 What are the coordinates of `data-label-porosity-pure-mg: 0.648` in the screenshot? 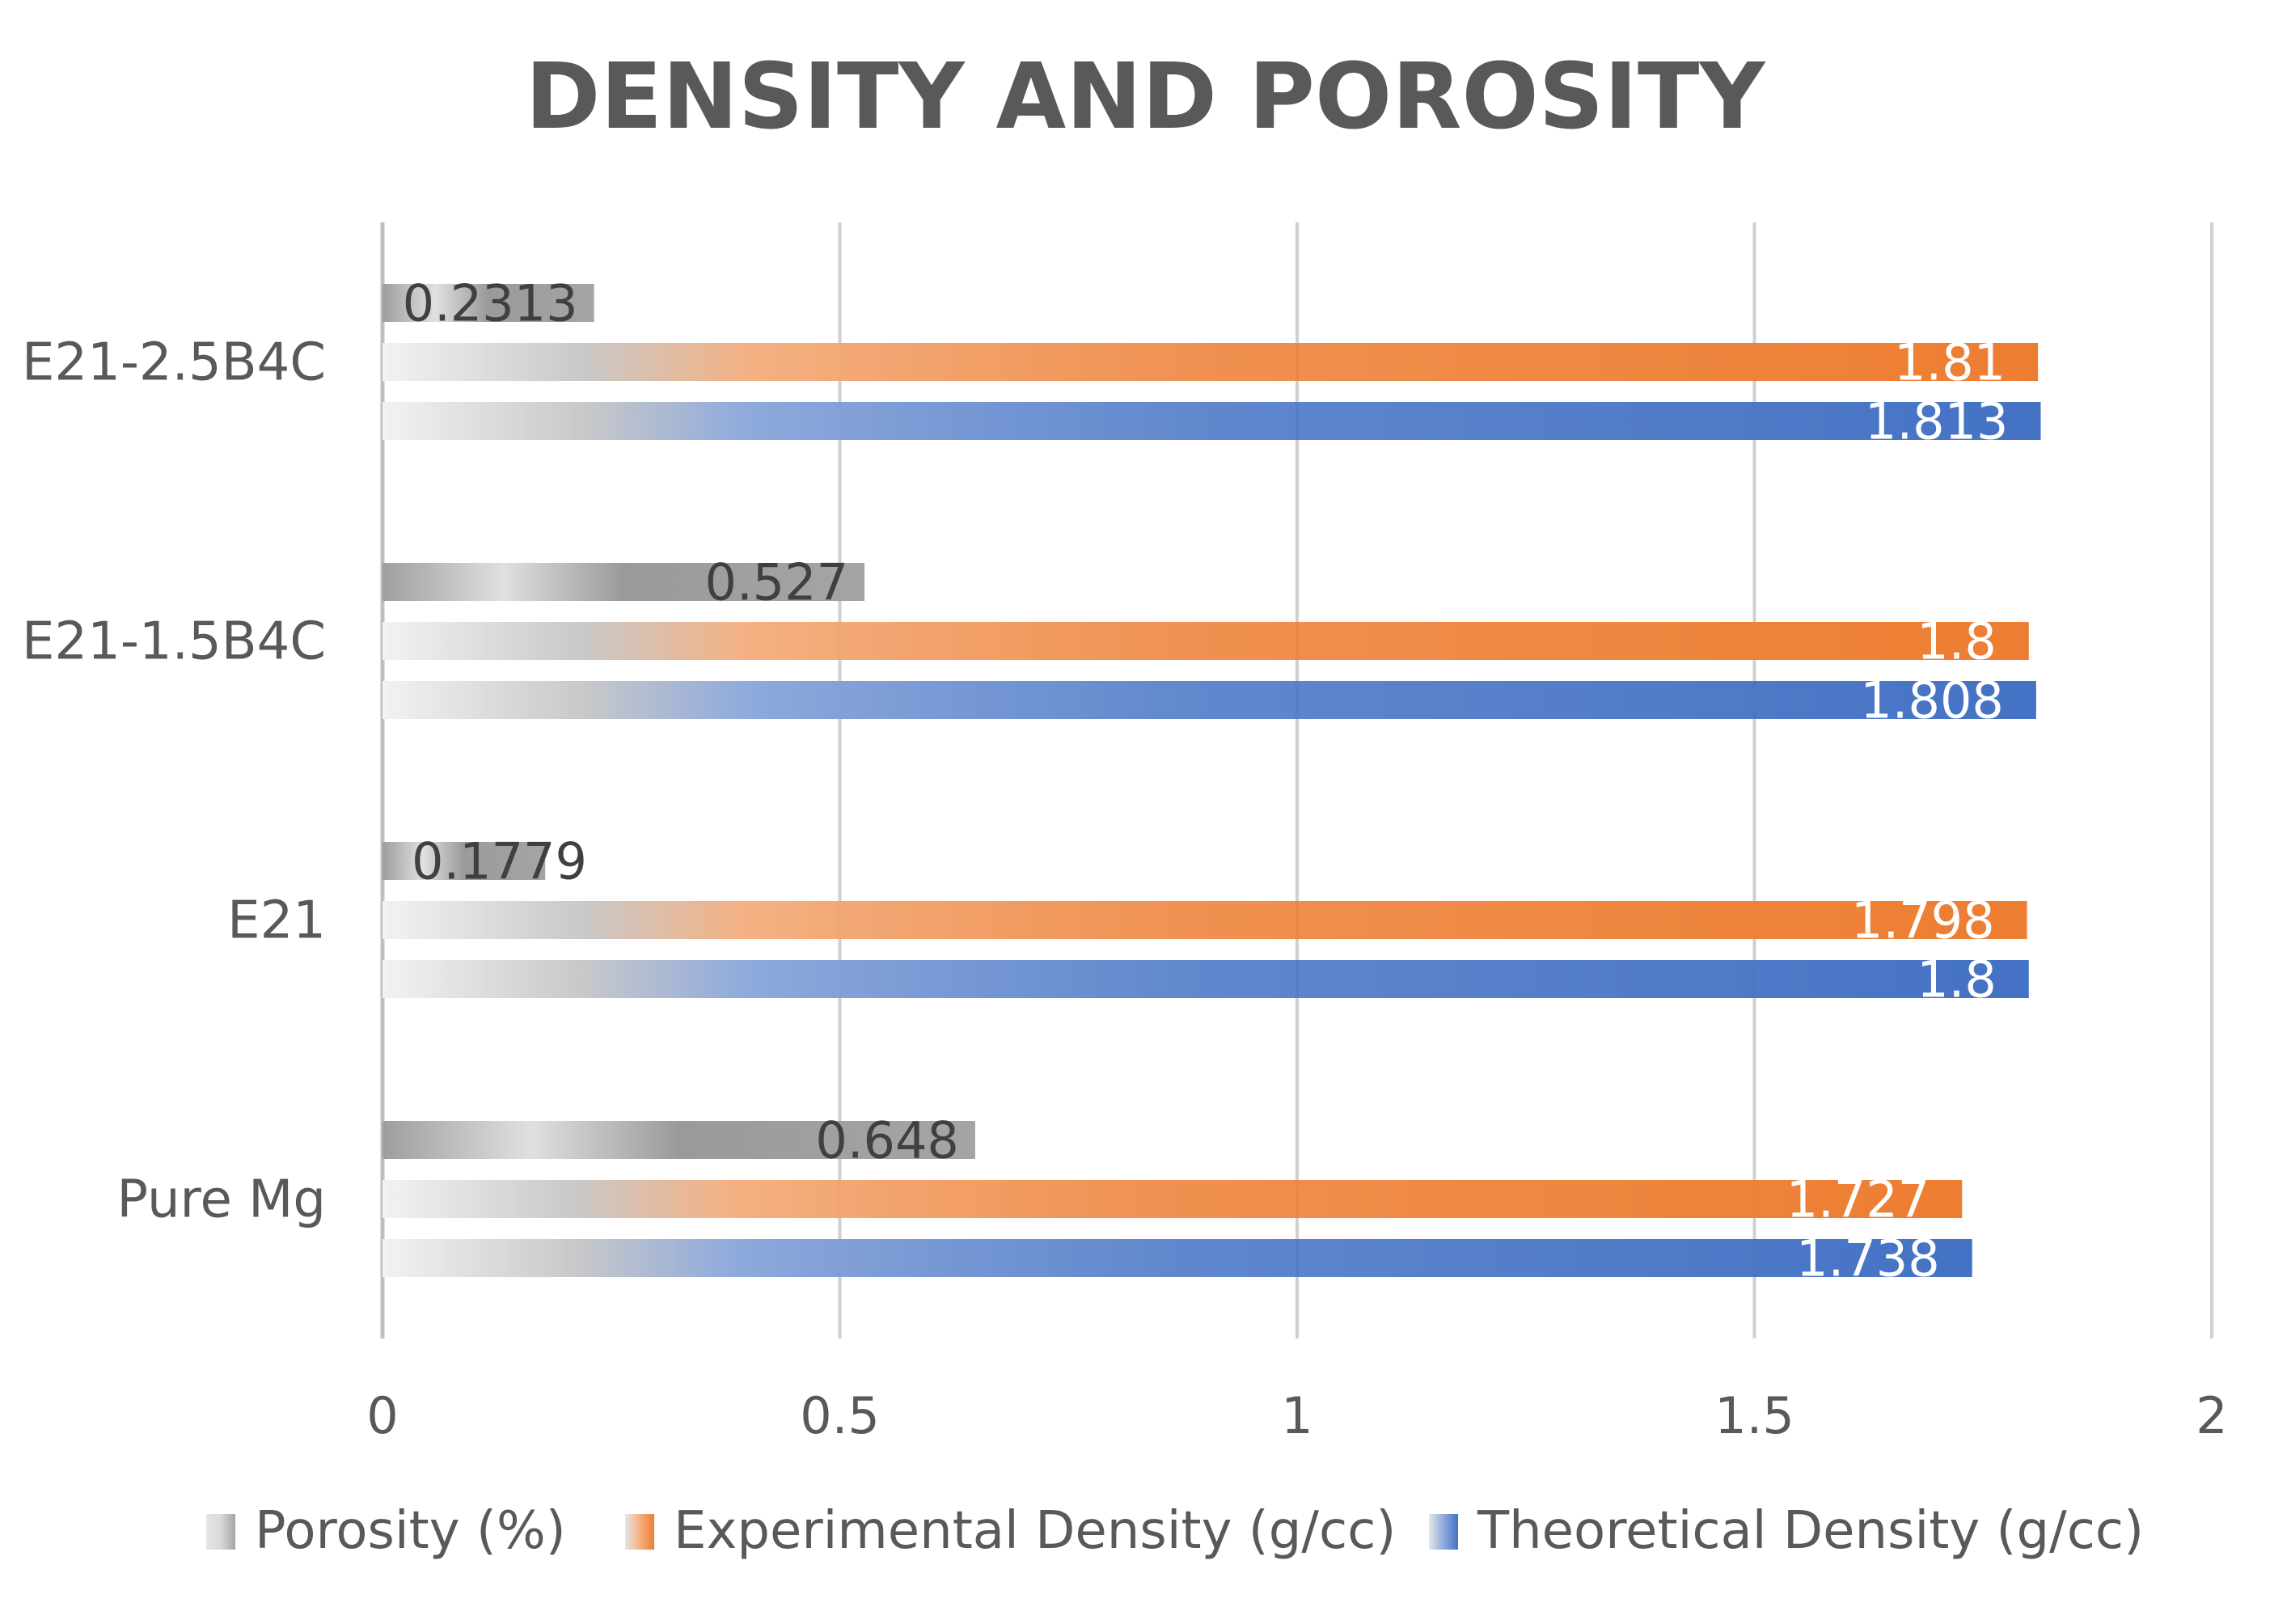 It's located at (887, 1140).